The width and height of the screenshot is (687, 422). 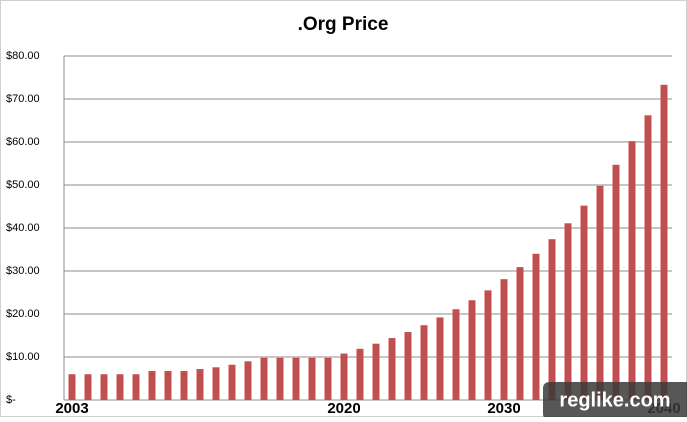 What do you see at coordinates (23, 185) in the screenshot?
I see `y-tick-label: $50.00` at bounding box center [23, 185].